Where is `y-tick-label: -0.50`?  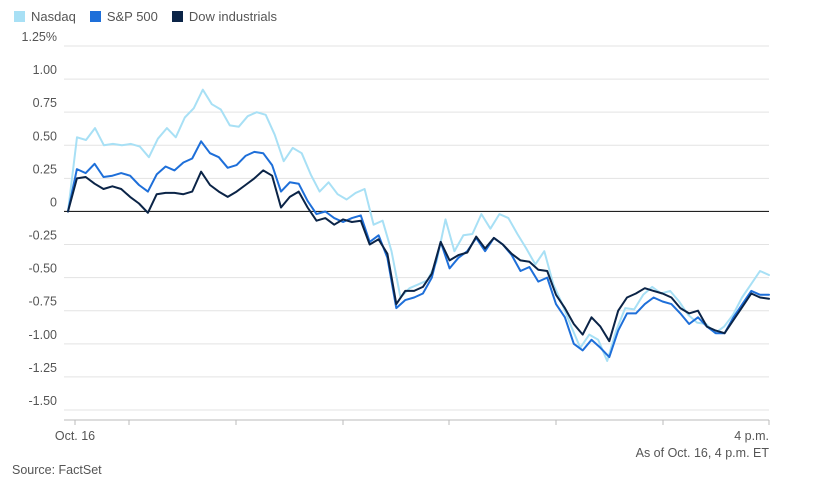 y-tick-label: -0.50 is located at coordinates (43, 269).